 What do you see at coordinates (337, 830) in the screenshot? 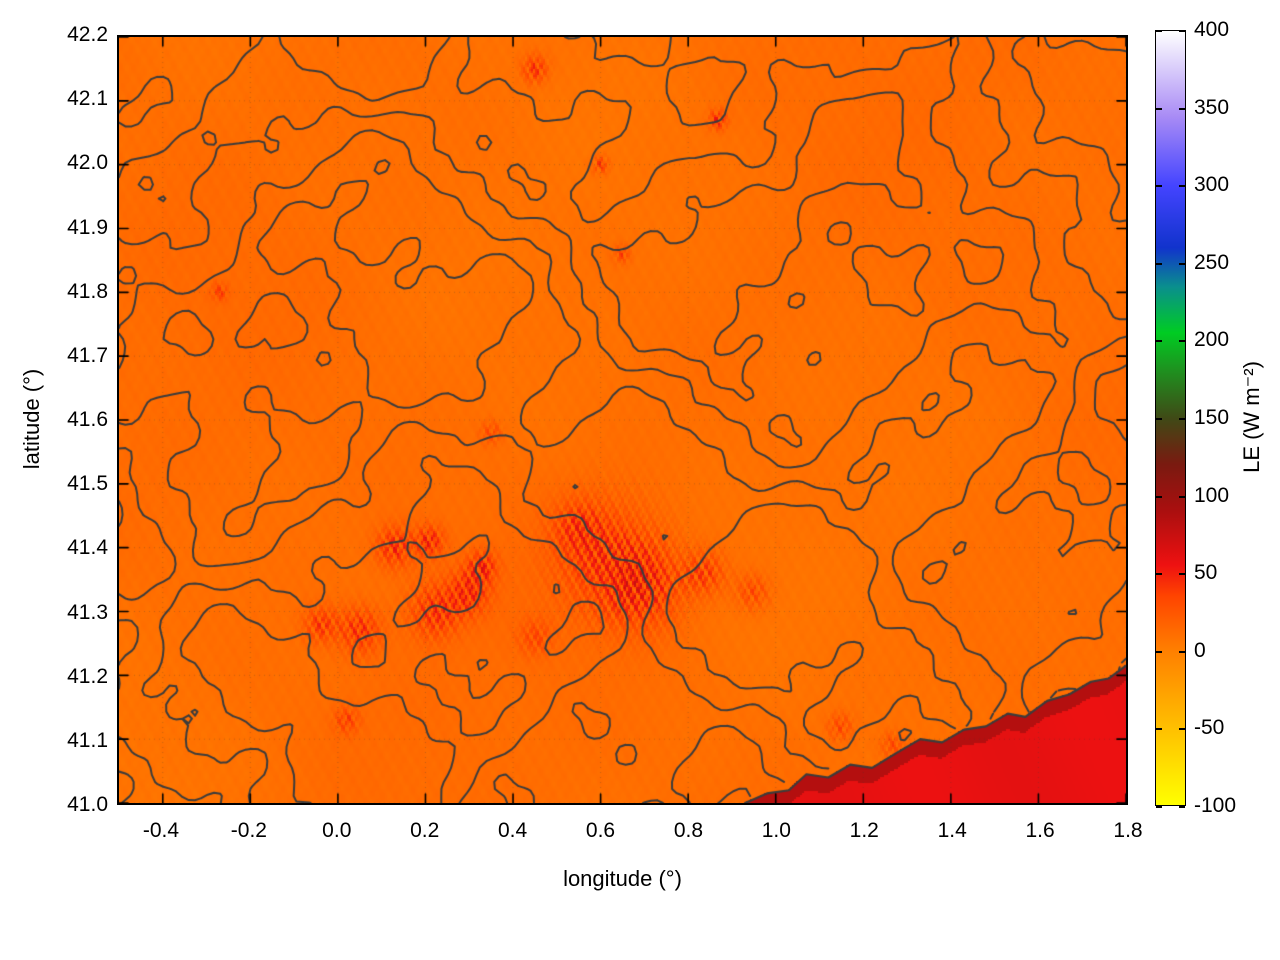
I see `x-tick-label: 0.0` at bounding box center [337, 830].